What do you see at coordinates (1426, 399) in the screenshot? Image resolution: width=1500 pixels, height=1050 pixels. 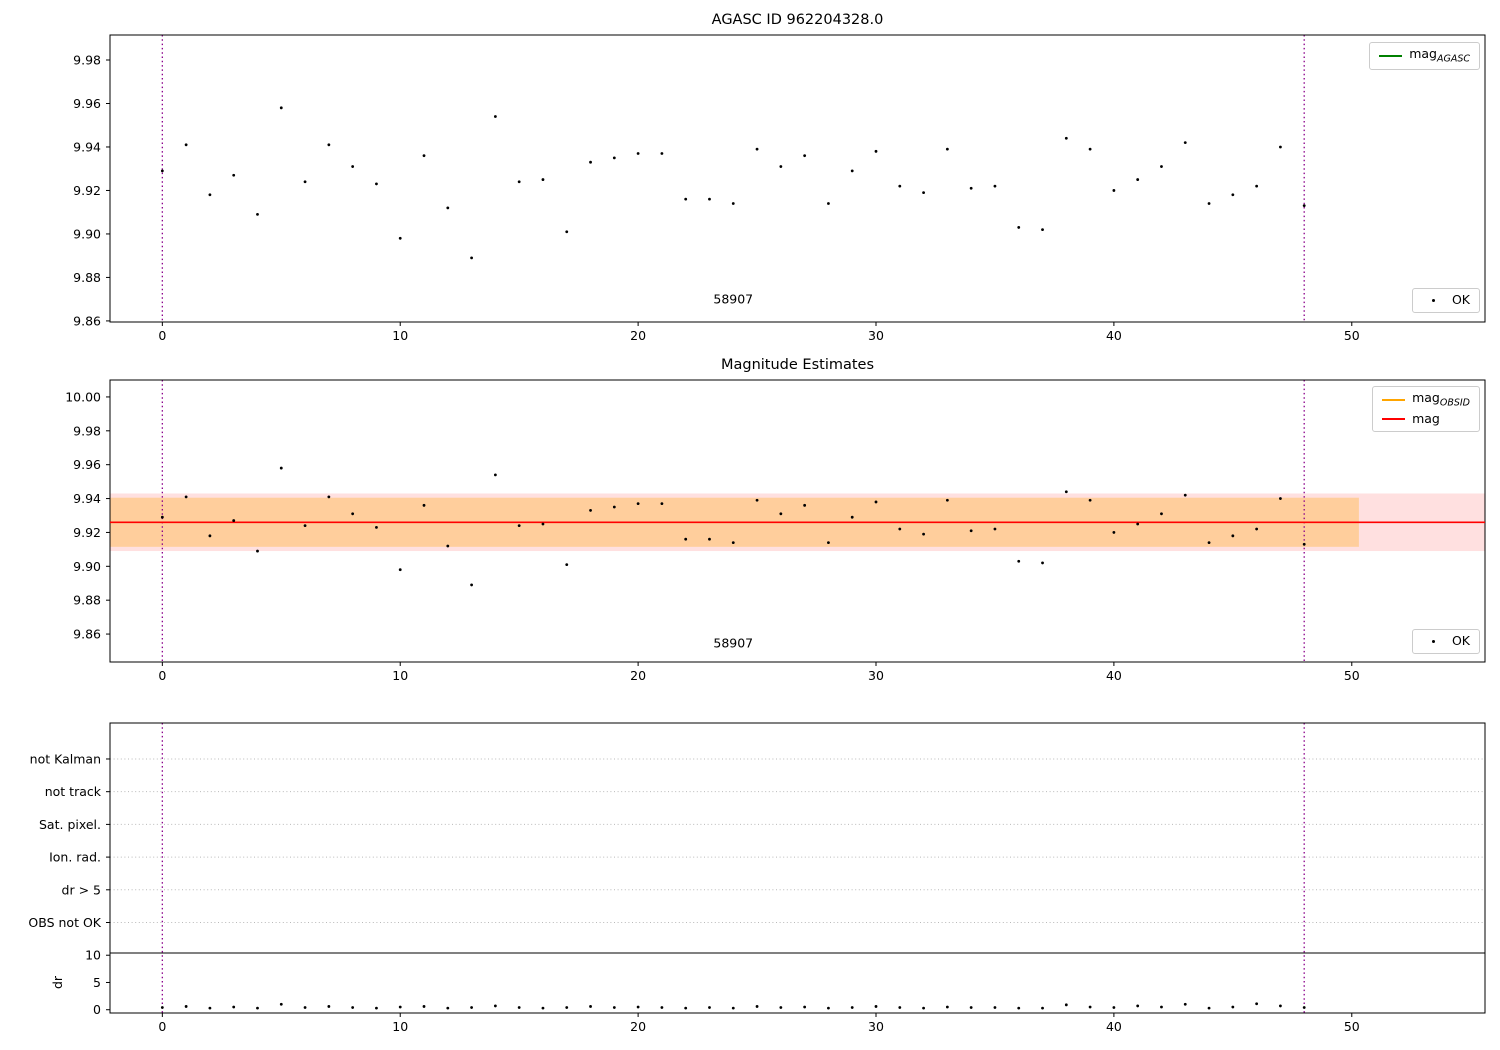 I see `legend-entry-mag-obsid: magOBSID` at bounding box center [1426, 399].